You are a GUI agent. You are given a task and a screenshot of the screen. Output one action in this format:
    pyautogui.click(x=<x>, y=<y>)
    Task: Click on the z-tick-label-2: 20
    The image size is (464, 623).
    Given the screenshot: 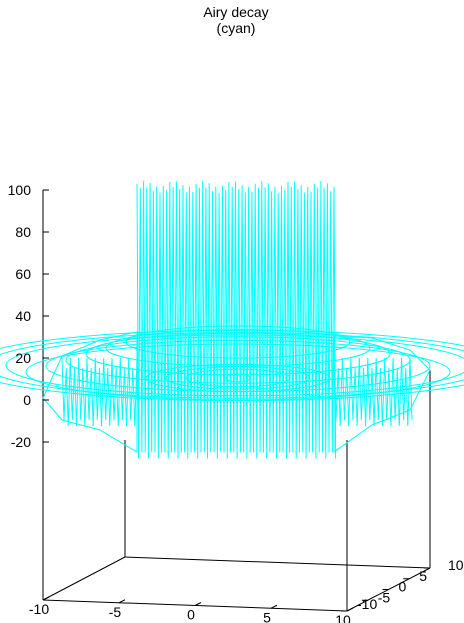 What is the action you would take?
    pyautogui.click(x=23, y=358)
    